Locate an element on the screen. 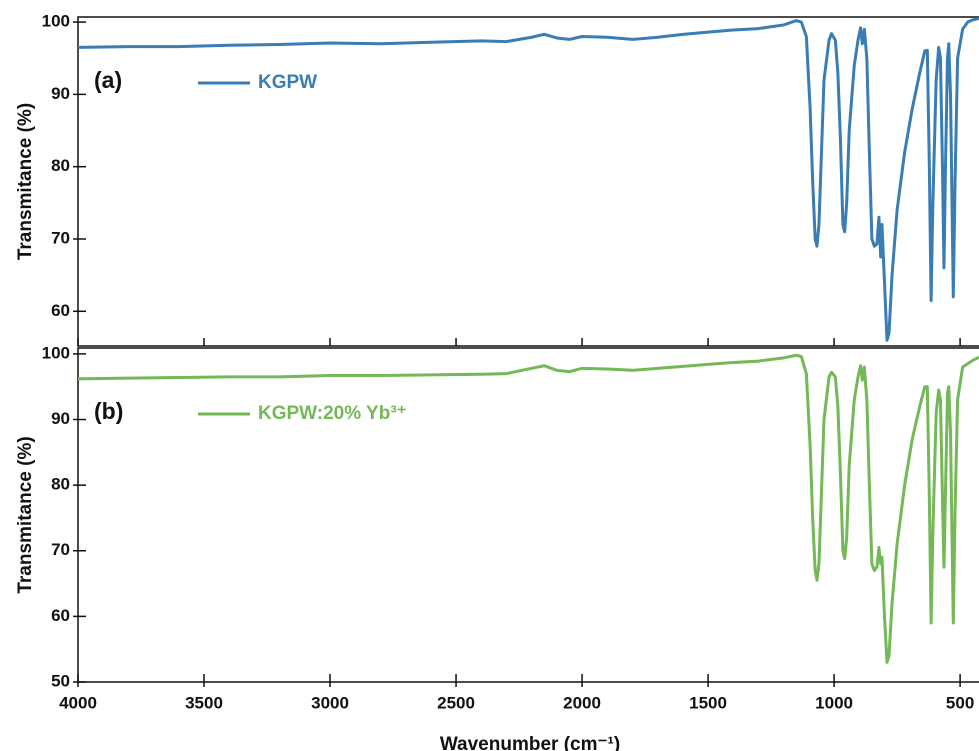 The height and width of the screenshot is (751, 979). legend-label: KGPW is located at coordinates (287, 82).